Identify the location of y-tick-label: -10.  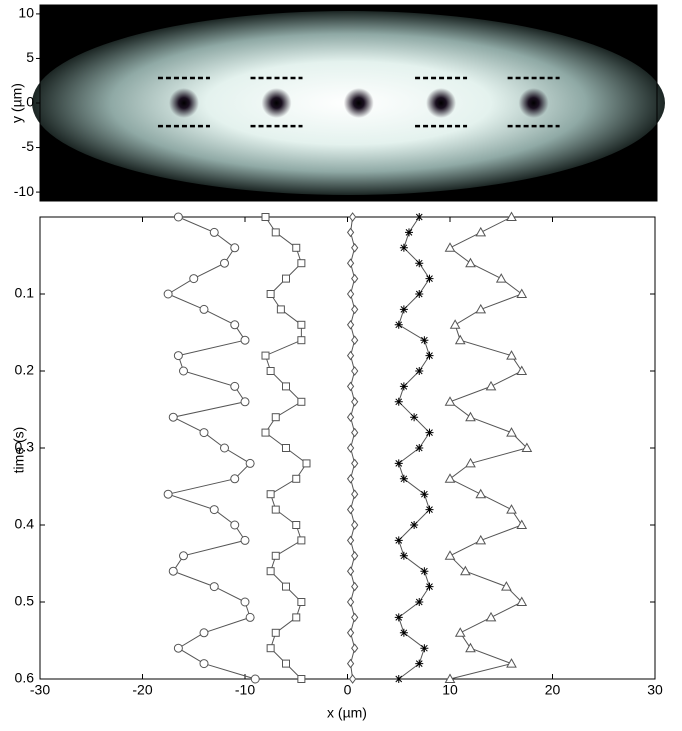
(24, 191).